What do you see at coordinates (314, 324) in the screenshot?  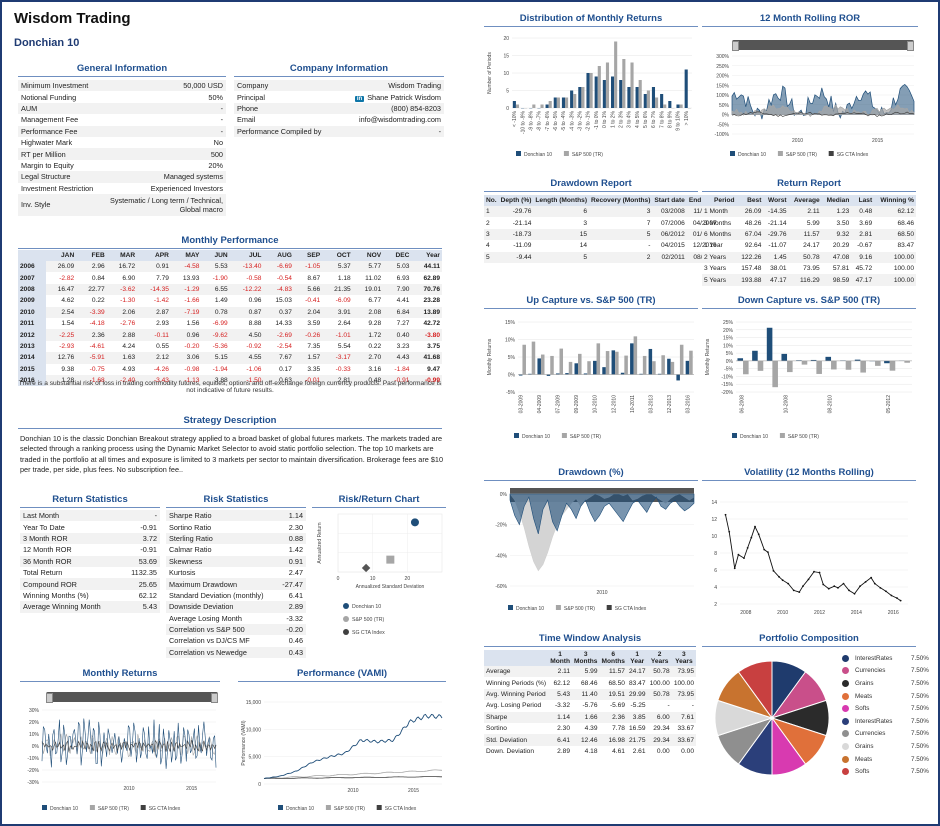 I see `table-cell: 3.59` at bounding box center [314, 324].